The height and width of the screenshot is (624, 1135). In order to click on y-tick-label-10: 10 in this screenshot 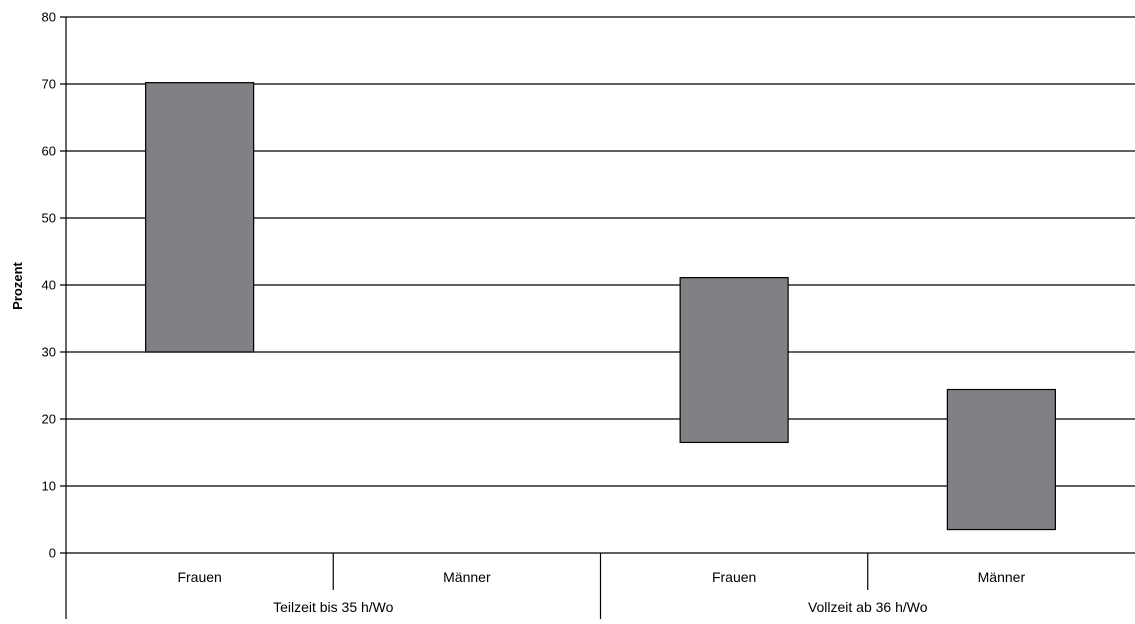, I will do `click(49, 486)`.